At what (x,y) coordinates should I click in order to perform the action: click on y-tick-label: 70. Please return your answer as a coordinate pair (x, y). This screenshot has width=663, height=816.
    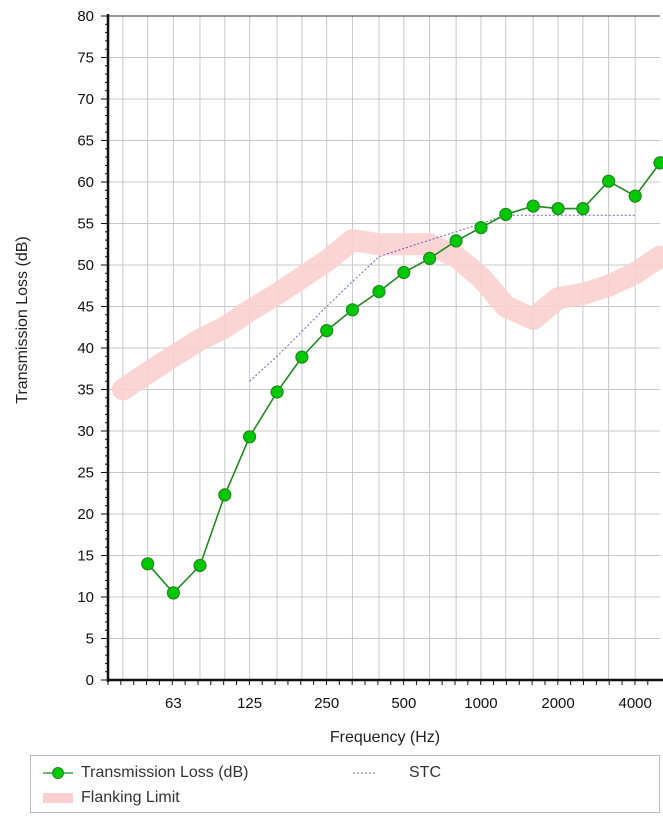
    Looking at the image, I should click on (85, 99).